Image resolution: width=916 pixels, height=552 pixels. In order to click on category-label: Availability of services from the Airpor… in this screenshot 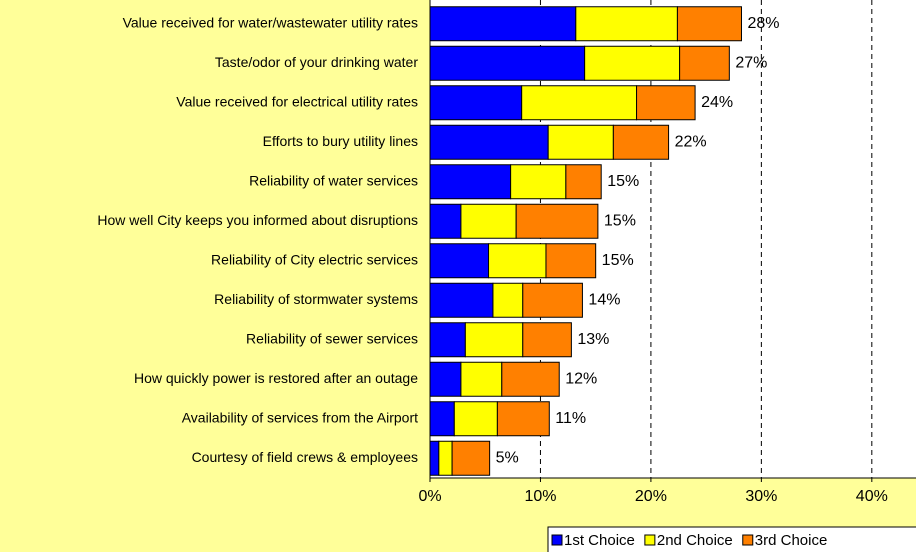, I will do `click(300, 417)`.